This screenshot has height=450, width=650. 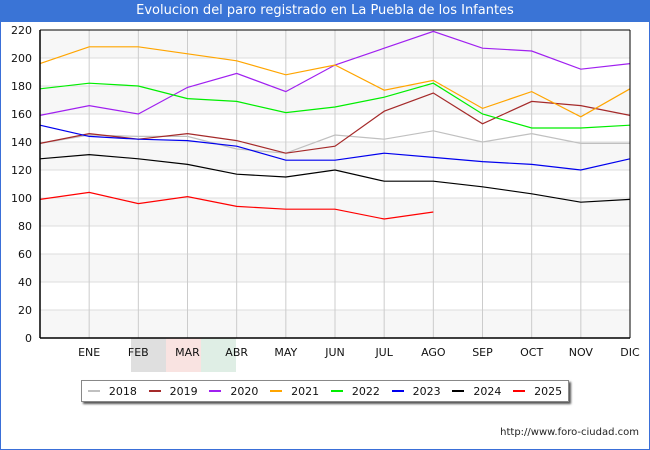 What do you see at coordinates (21, 58) in the screenshot?
I see `y-tick-label: 200` at bounding box center [21, 58].